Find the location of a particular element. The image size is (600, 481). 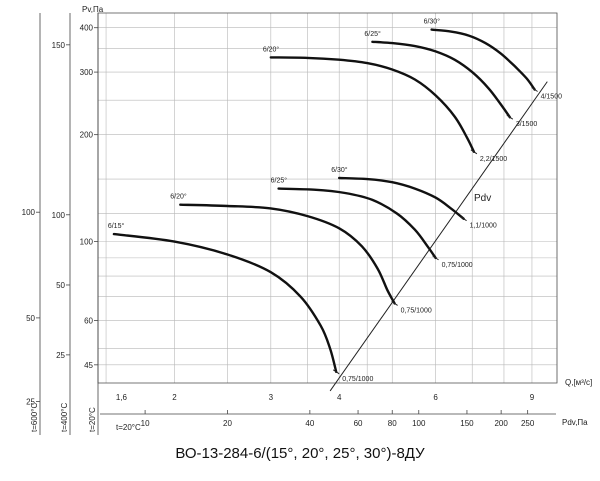

q-tick-label: 3 is located at coordinates (271, 397).